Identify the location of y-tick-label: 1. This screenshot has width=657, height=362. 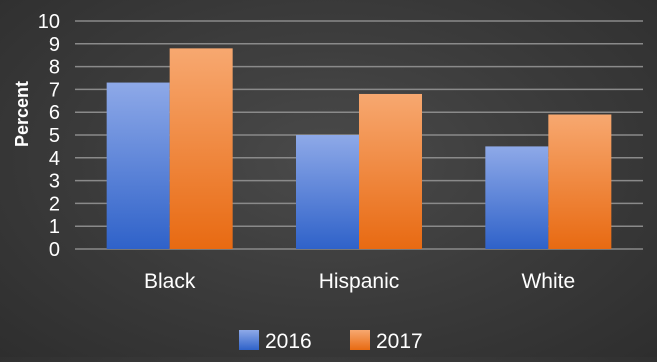
(54, 227).